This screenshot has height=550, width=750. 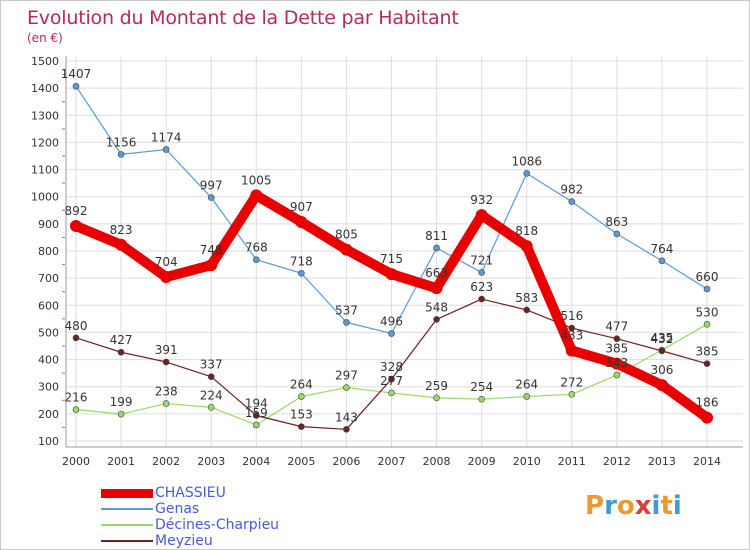 What do you see at coordinates (45, 197) in the screenshot?
I see `y-tick-label: 1000` at bounding box center [45, 197].